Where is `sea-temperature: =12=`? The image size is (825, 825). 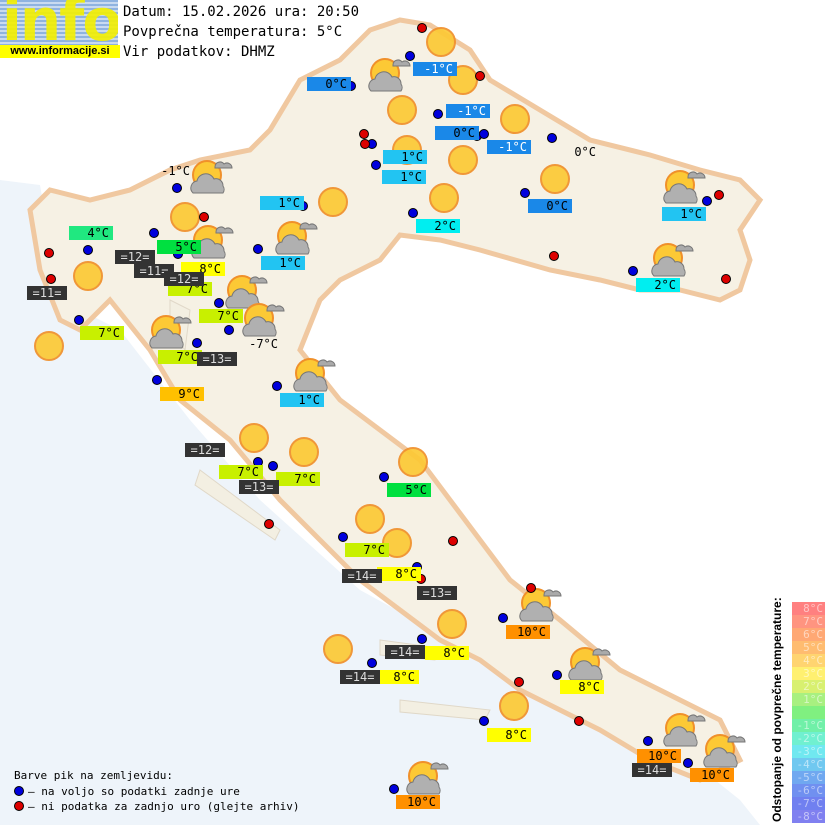 sea-temperature: =12= is located at coordinates (135, 257).